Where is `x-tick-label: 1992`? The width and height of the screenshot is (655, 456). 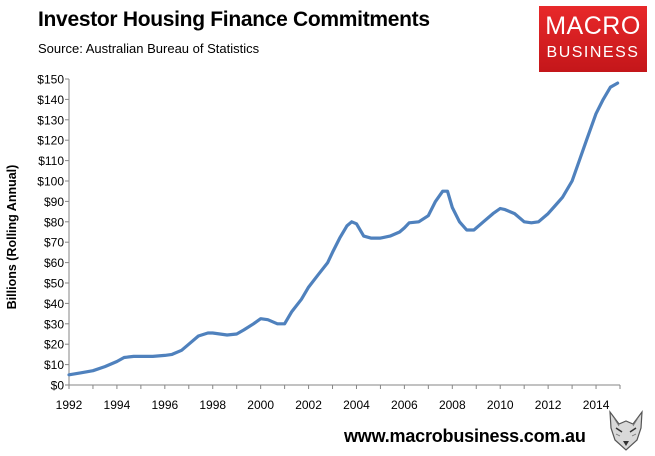 x-tick-label: 1992 is located at coordinates (69, 405).